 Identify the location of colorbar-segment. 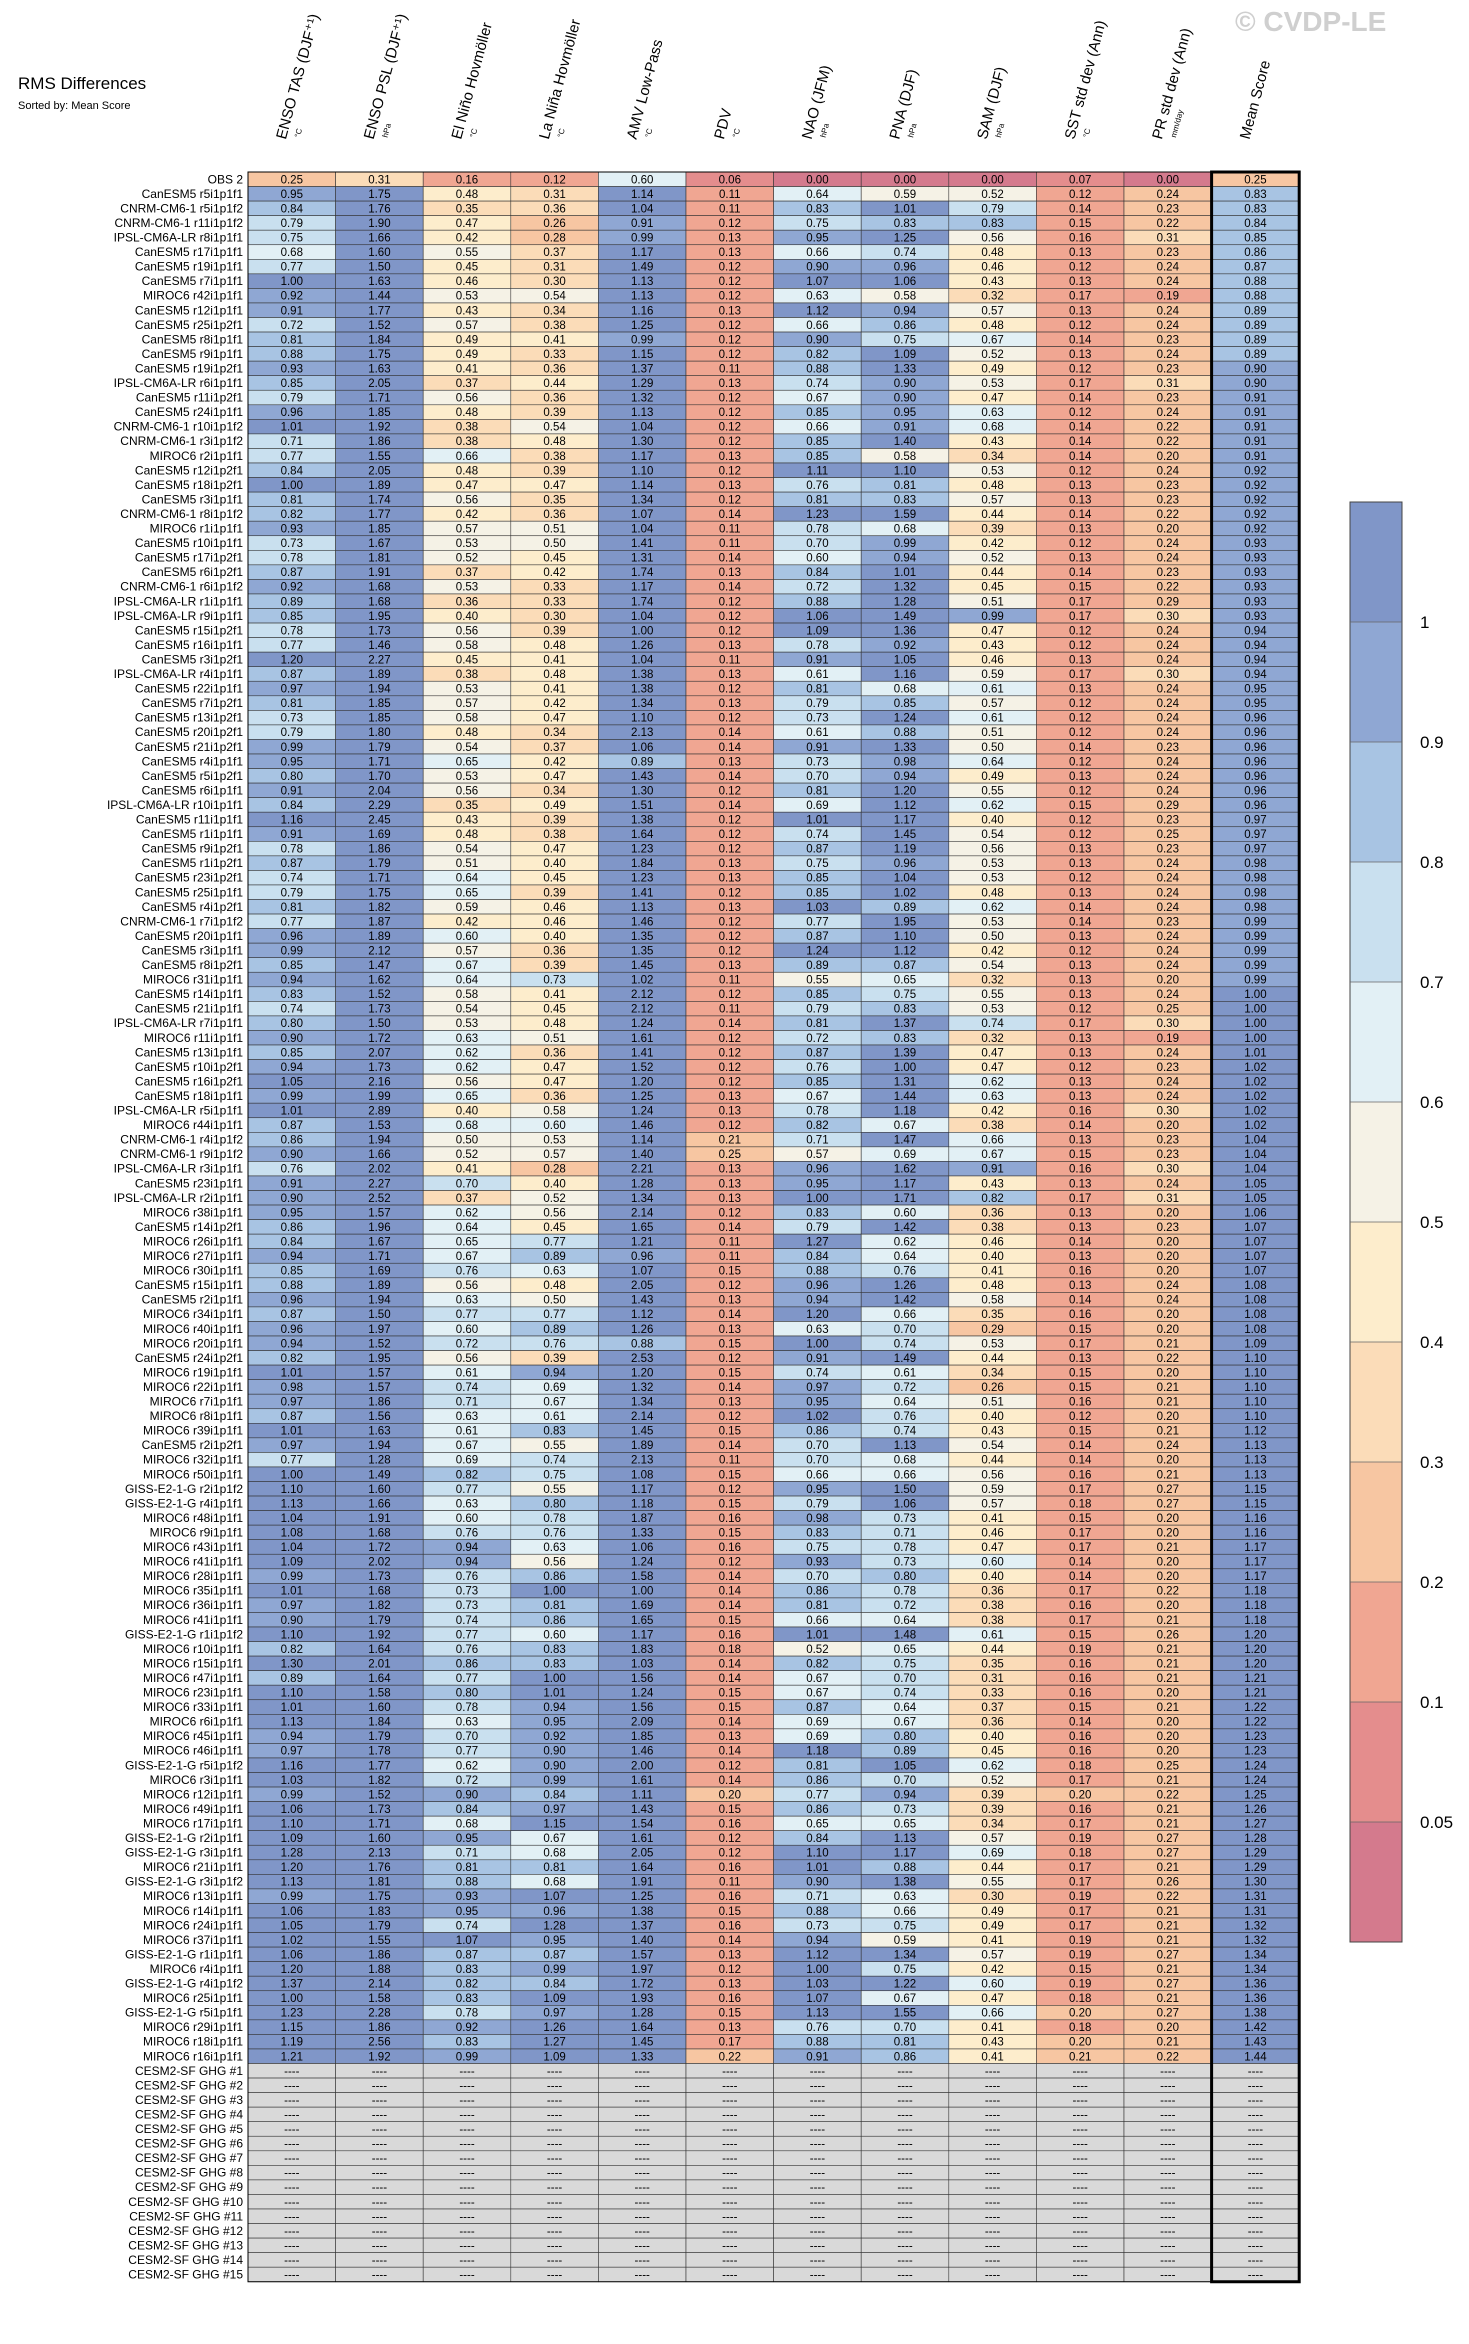
(1376, 562).